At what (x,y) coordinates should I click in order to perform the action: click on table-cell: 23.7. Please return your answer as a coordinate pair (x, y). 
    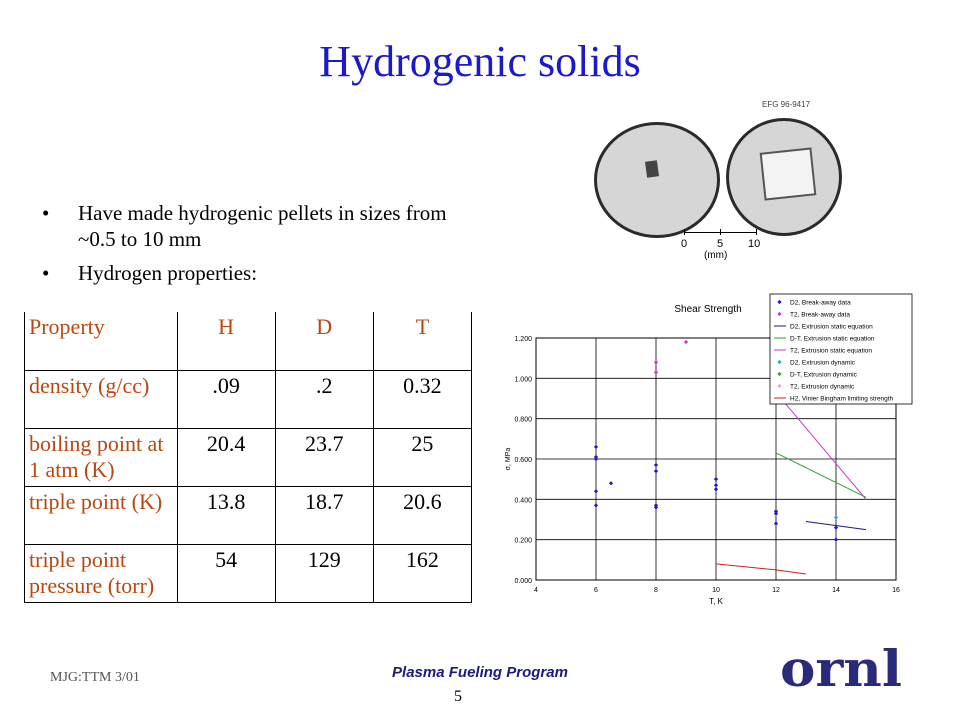
    Looking at the image, I should click on (324, 457).